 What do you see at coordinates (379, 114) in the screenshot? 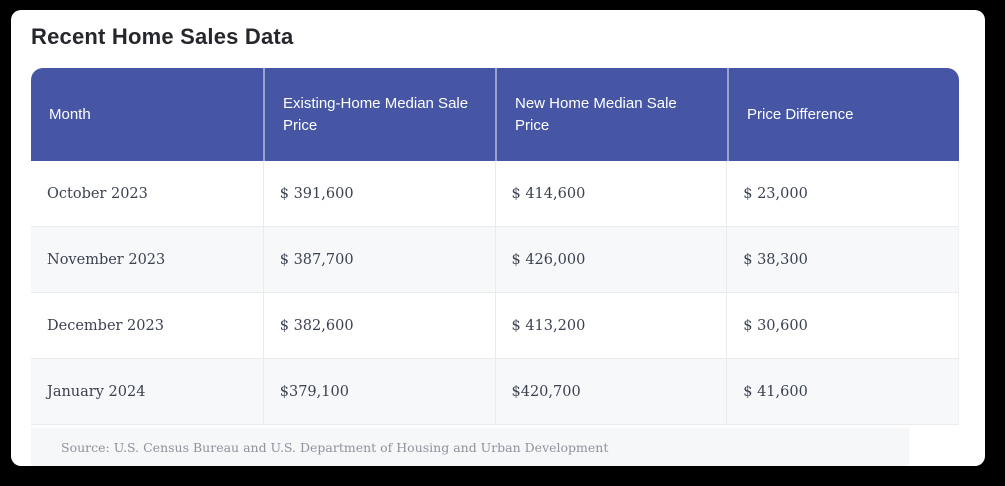
I see `column-header-existing-home-price: Existing-Home Median Sale Price` at bounding box center [379, 114].